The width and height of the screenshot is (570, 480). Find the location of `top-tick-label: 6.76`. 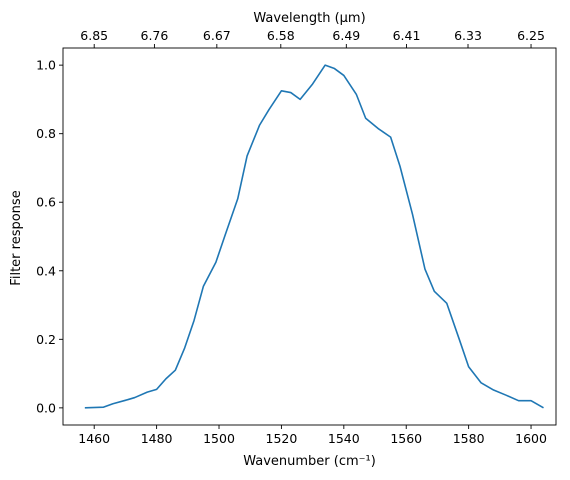

top-tick-label: 6.76 is located at coordinates (155, 35).